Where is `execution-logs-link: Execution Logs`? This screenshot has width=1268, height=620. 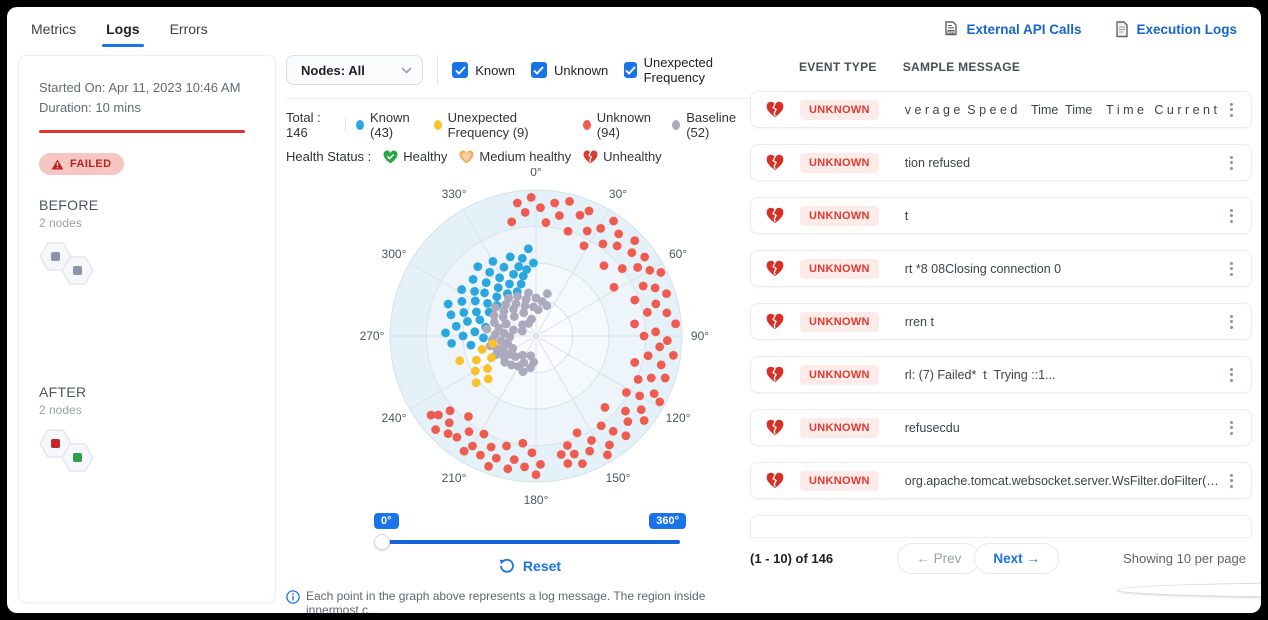 execution-logs-link: Execution Logs is located at coordinates (1176, 29).